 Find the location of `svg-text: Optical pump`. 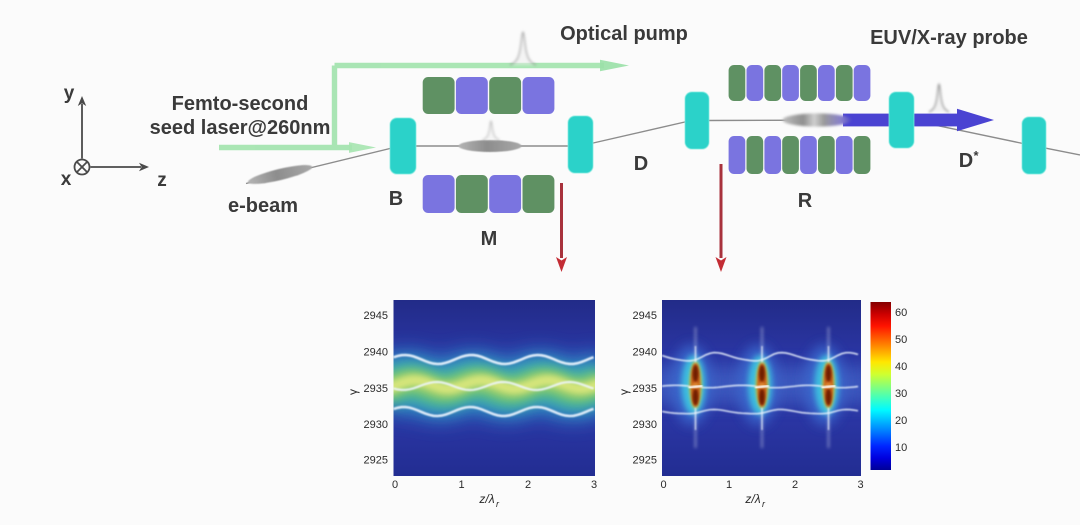

svg-text: Optical pump is located at coordinates (624, 34).